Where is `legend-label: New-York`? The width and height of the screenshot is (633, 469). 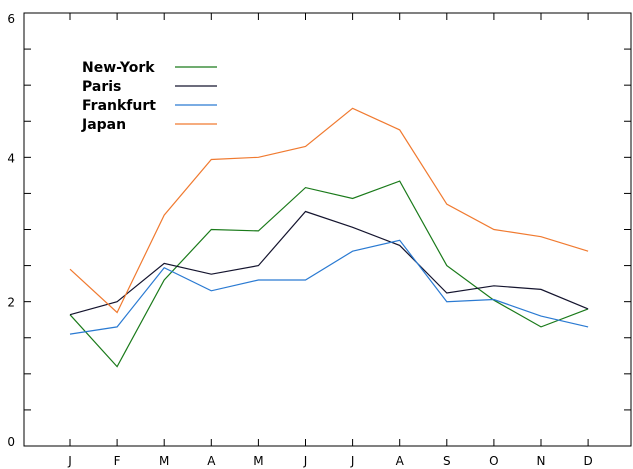
legend-label: New-York is located at coordinates (118, 68).